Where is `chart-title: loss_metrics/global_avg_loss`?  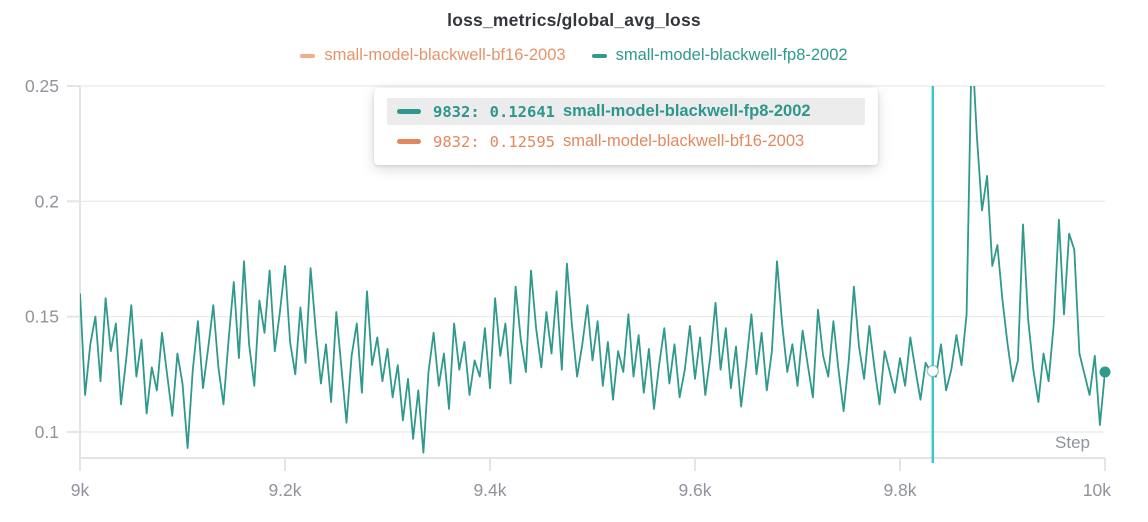 chart-title: loss_metrics/global_avg_loss is located at coordinates (574, 20).